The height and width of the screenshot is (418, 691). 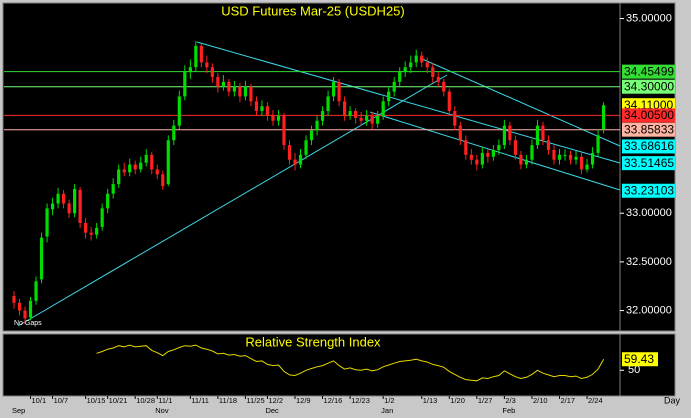 What do you see at coordinates (28, 323) in the screenshot?
I see `note: No Gaps` at bounding box center [28, 323].